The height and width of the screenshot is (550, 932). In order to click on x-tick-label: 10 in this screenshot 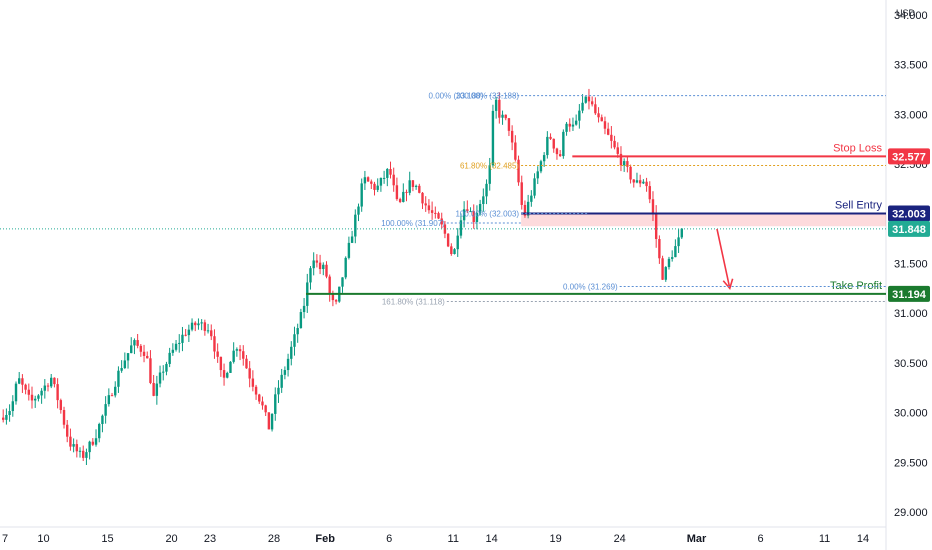, I will do `click(43, 539)`.